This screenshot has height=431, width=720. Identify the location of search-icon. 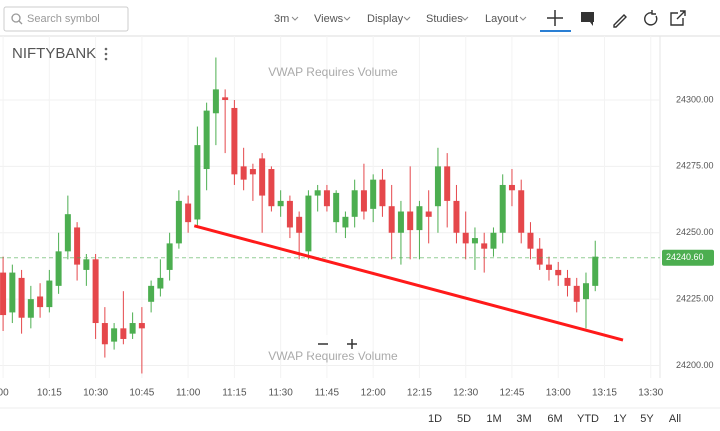
(20, 22).